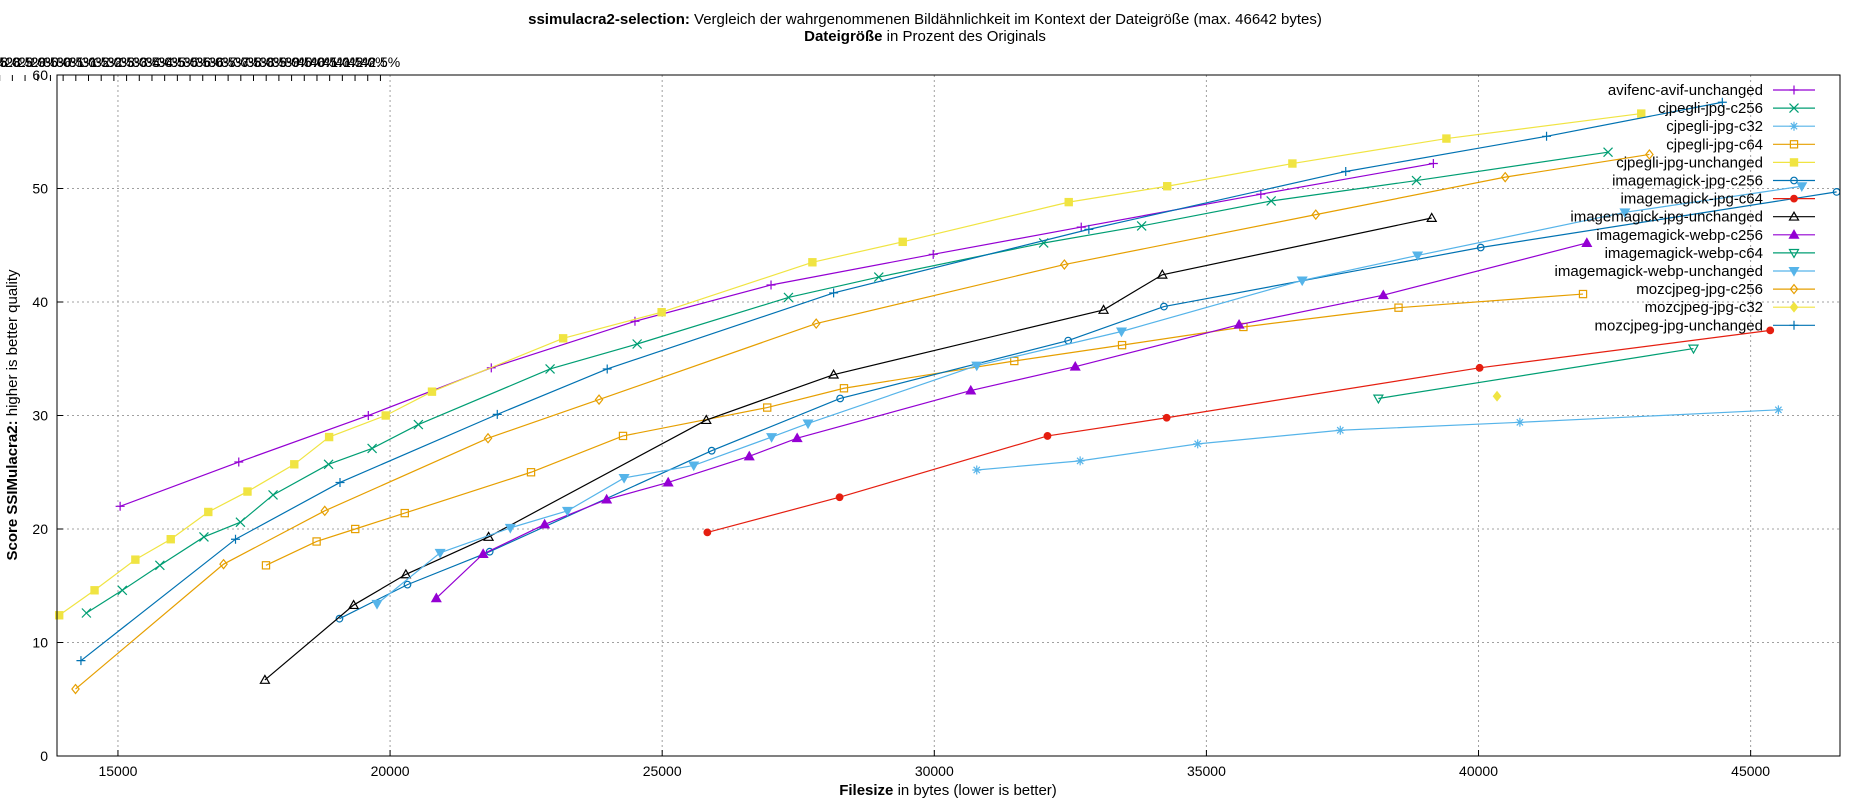  What do you see at coordinates (216, 62) in the screenshot?
I see `x2-tick-label: 36.0%` at bounding box center [216, 62].